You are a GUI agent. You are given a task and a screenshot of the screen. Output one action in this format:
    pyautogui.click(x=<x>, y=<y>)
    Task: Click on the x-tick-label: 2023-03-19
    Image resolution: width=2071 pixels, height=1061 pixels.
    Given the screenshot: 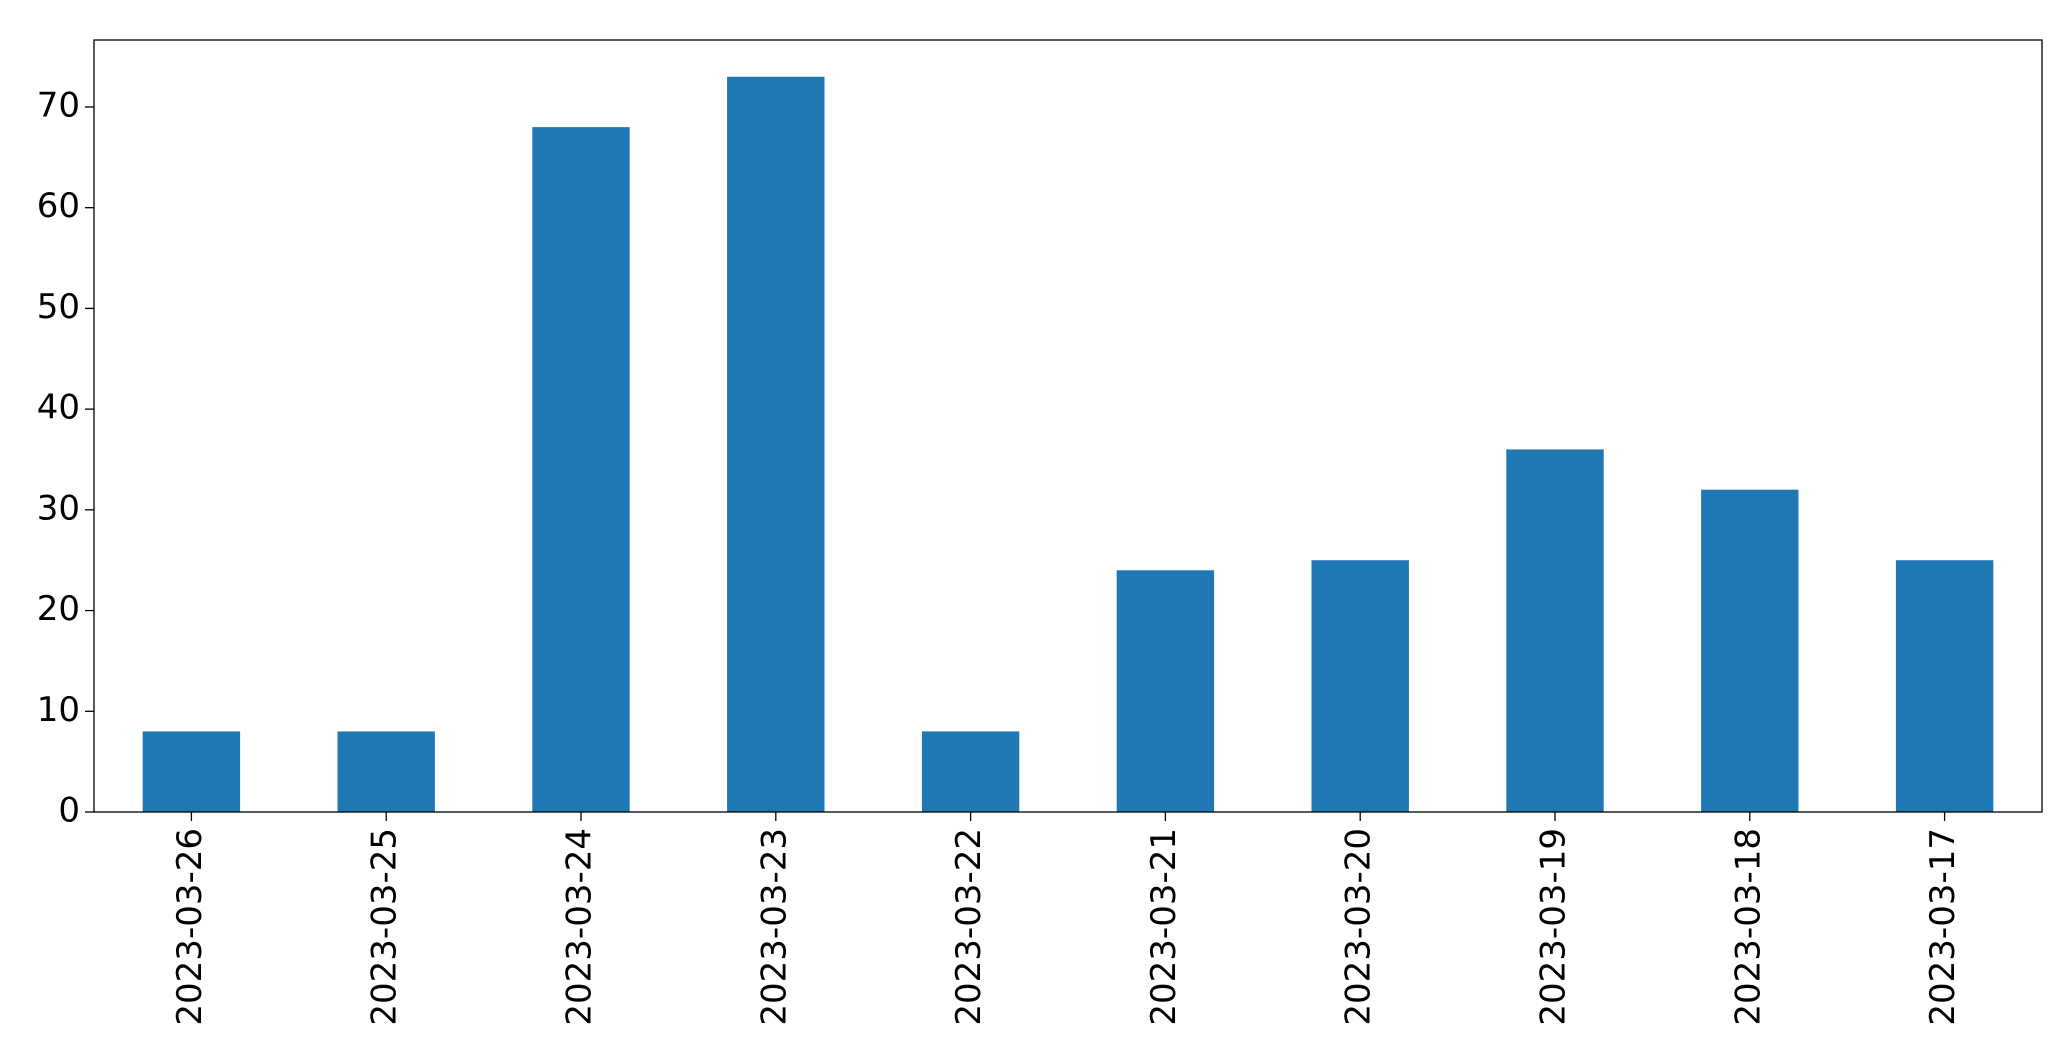 What is the action you would take?
    pyautogui.click(x=1554, y=927)
    